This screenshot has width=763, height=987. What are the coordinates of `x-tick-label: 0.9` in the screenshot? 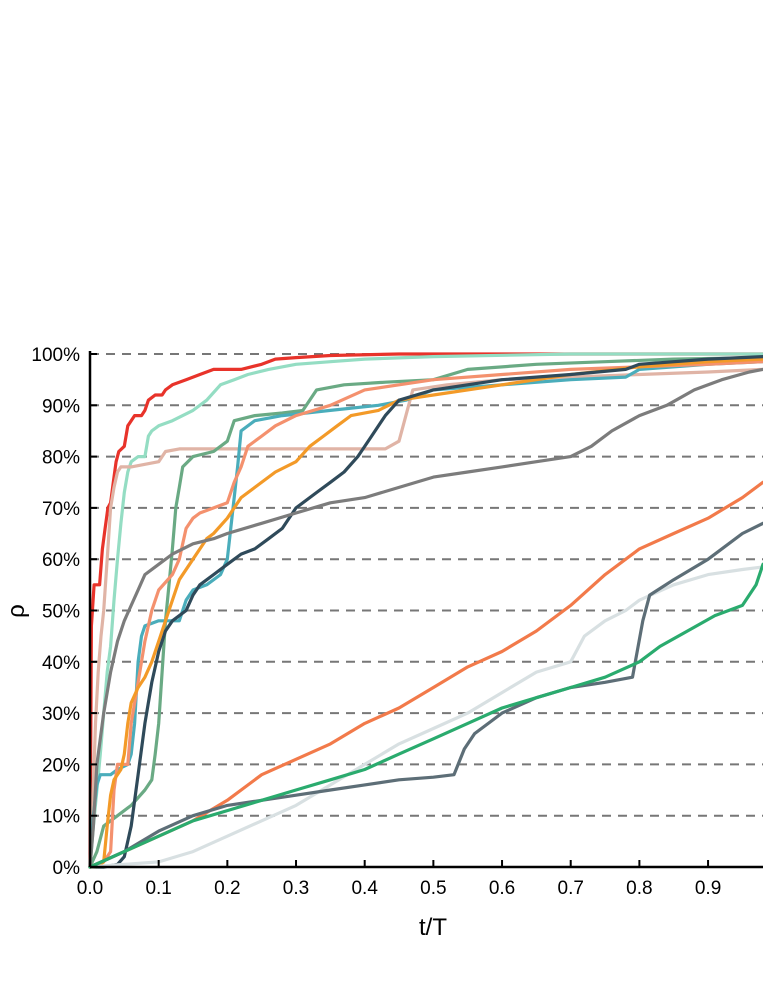 It's located at (708, 888).